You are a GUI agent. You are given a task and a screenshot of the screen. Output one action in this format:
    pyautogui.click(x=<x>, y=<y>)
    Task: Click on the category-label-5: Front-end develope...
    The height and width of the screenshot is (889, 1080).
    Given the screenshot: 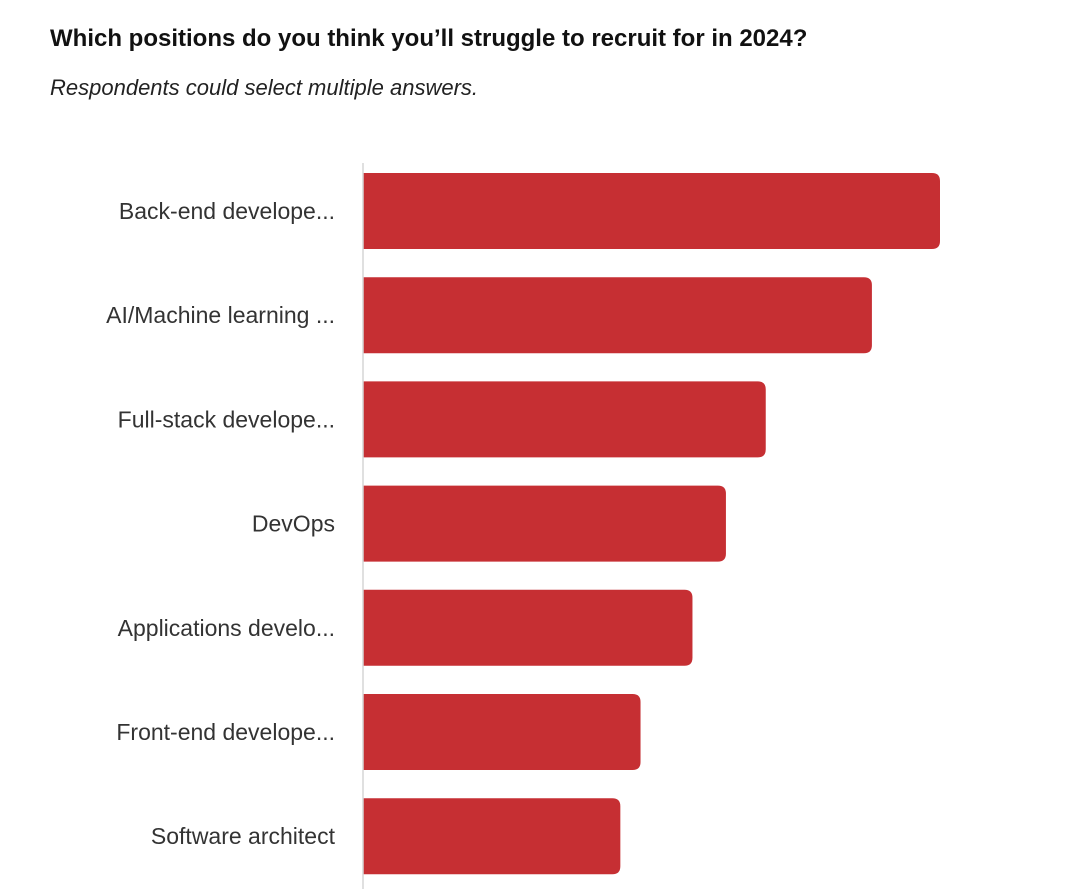 What is the action you would take?
    pyautogui.click(x=225, y=732)
    